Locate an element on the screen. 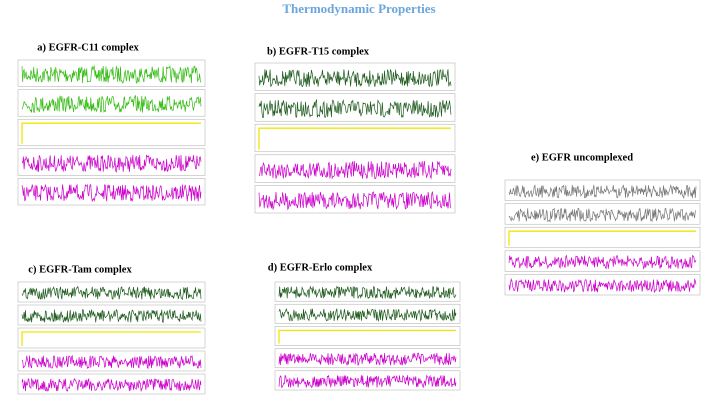  panel-title: d) EGFR-Erlo complex is located at coordinates (320, 267).